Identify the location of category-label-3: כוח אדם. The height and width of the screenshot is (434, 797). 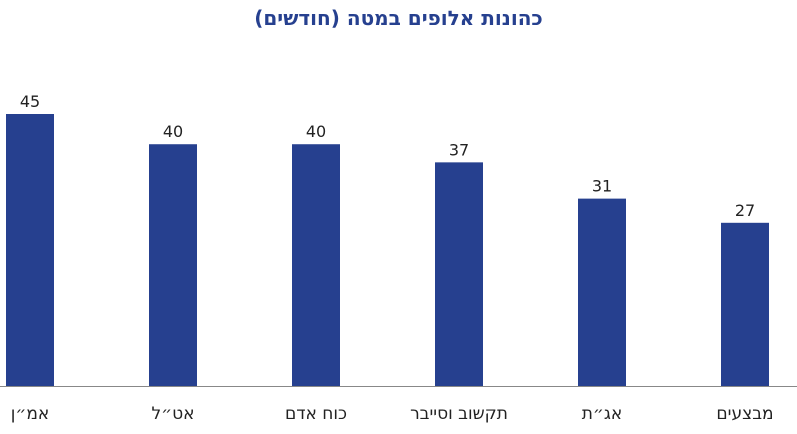
(316, 414).